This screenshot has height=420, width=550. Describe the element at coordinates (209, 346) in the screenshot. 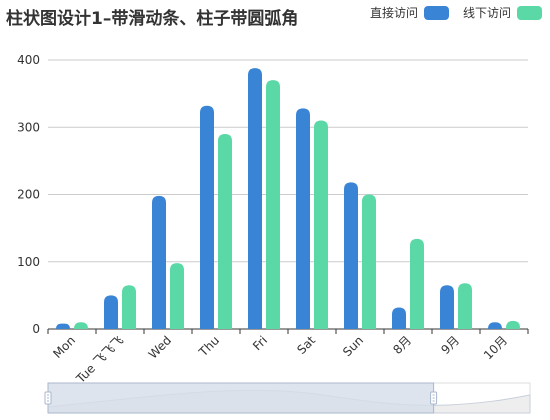

I see `x-tick-label-3: Thu` at that location.